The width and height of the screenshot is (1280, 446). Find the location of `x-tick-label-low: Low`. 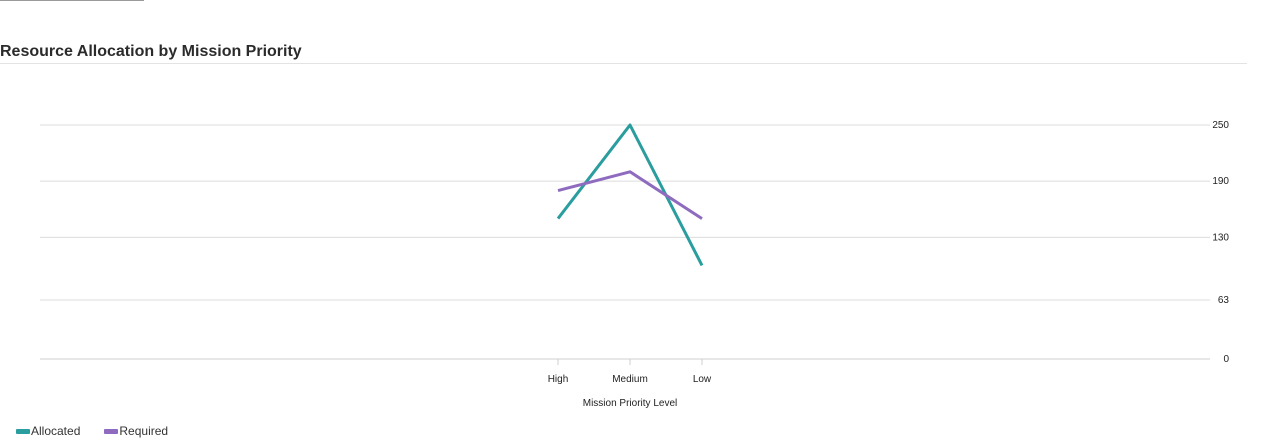

x-tick-label-low: Low is located at coordinates (702, 379).